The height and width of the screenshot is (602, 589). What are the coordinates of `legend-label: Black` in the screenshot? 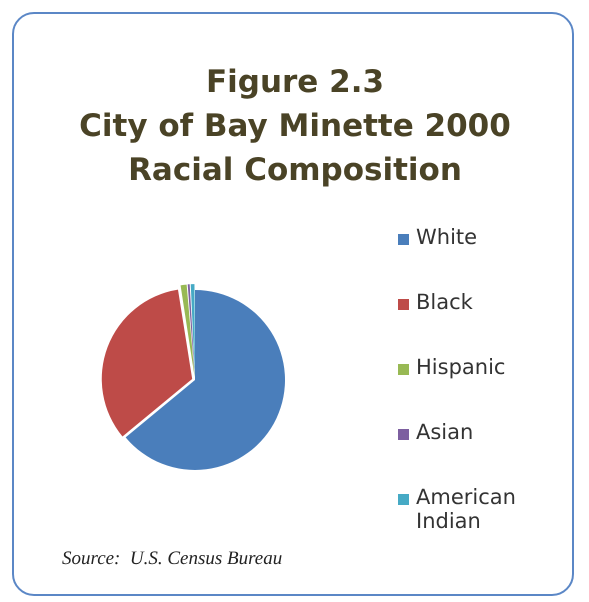 It's located at (444, 302).